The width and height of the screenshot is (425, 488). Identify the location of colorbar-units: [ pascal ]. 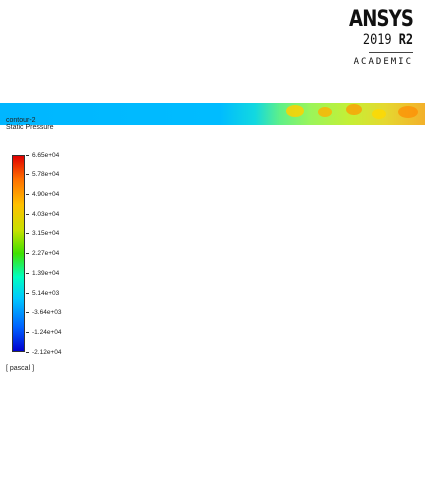
(20, 368).